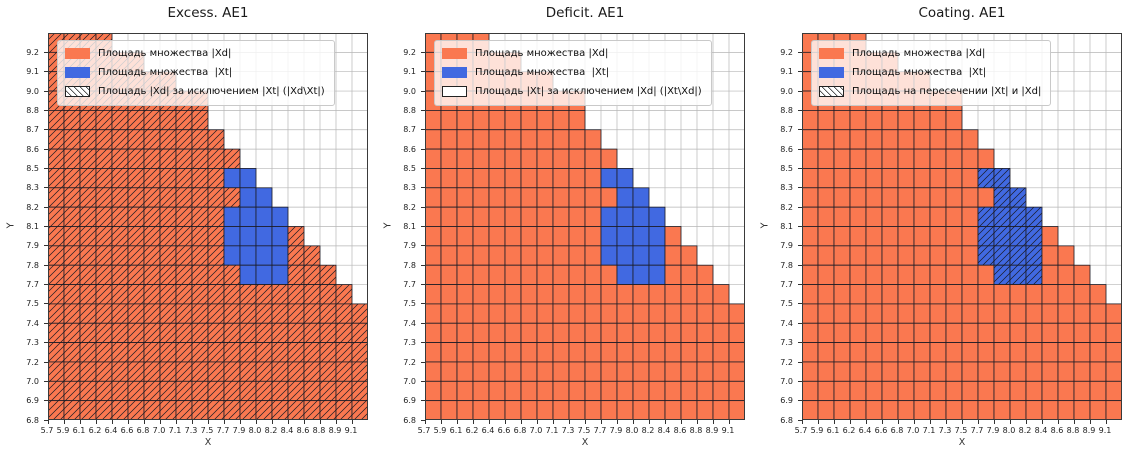 This screenshot has width=1131, height=453. What do you see at coordinates (962, 13) in the screenshot?
I see `plot-title: Coating. AE1` at bounding box center [962, 13].